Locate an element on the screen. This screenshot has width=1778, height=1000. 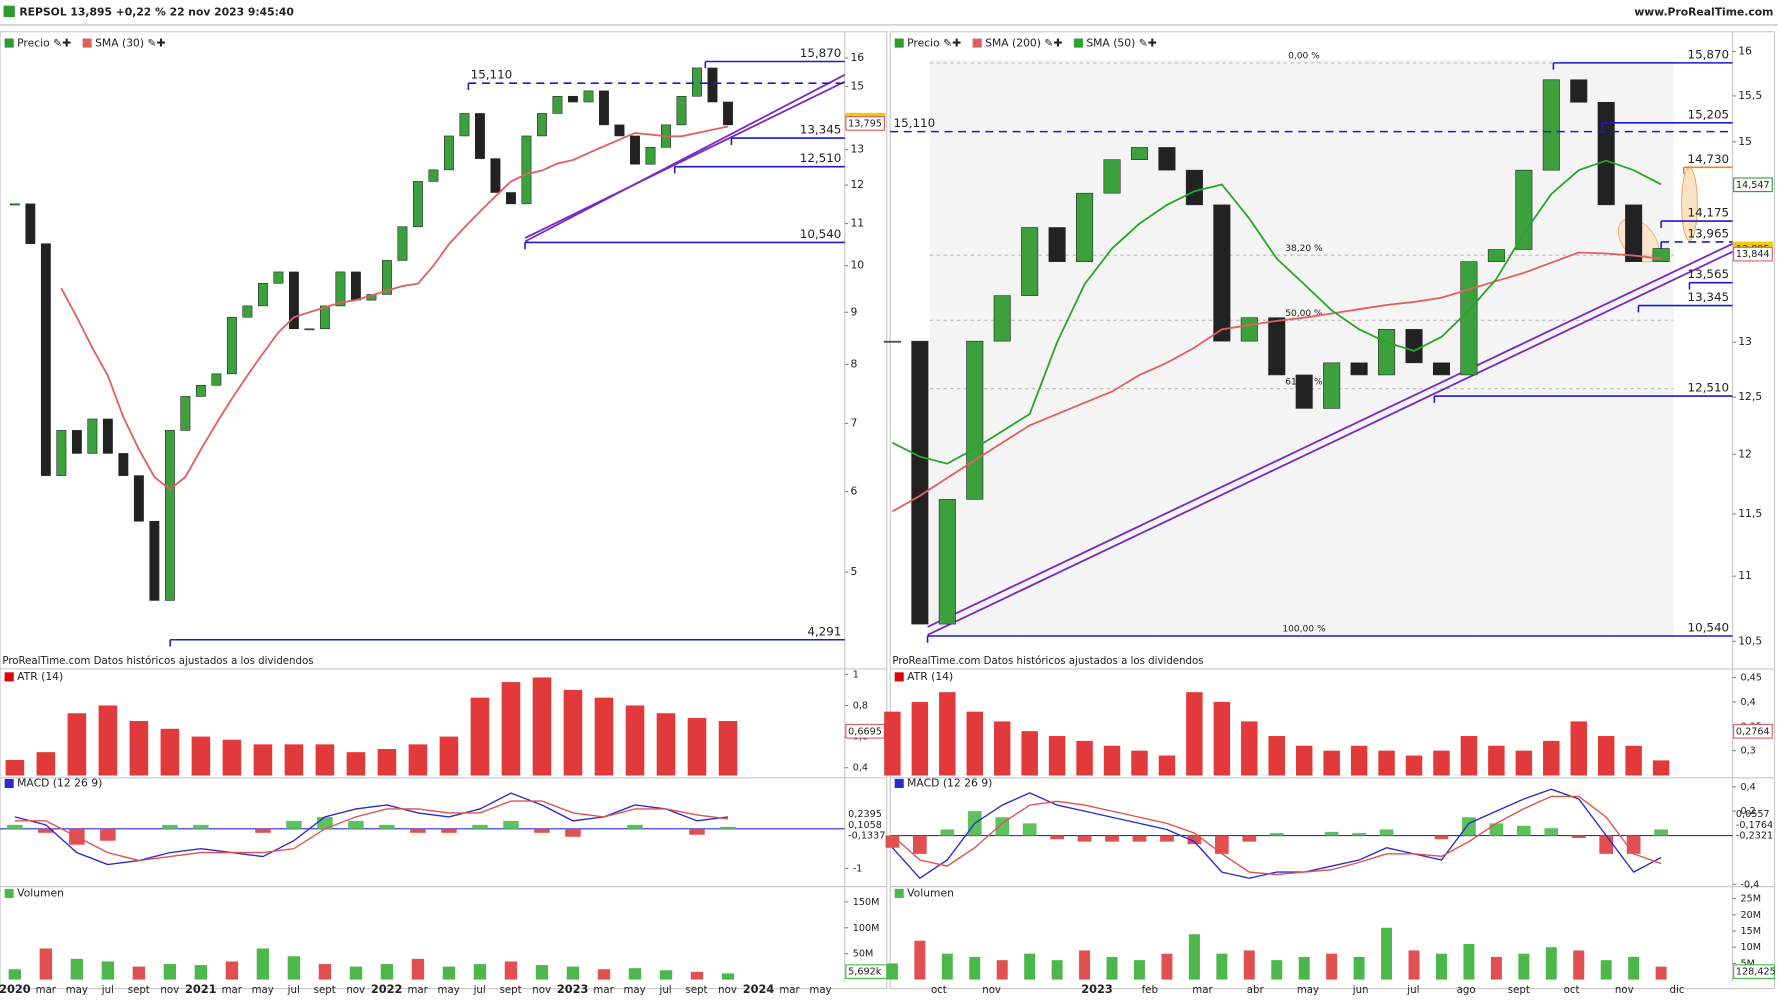
x-tick-label: abr is located at coordinates (1256, 990).